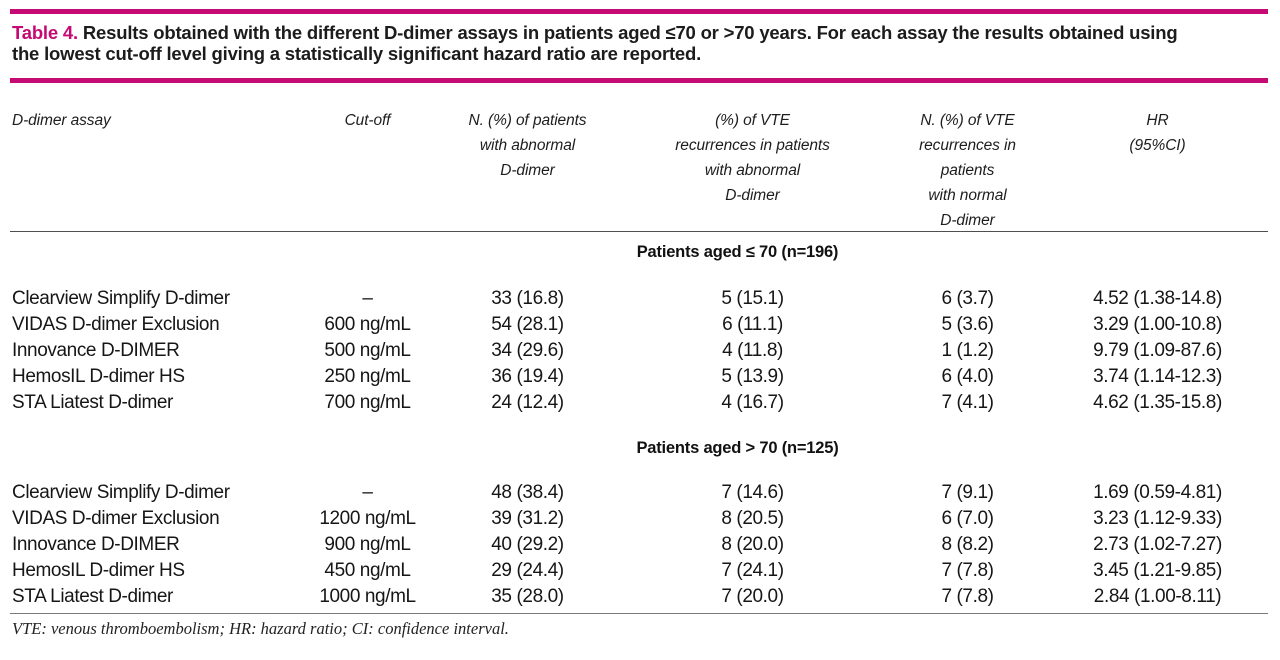  Describe the element at coordinates (367, 596) in the screenshot. I see `cutoff-cell: 1000 ng/mL` at that location.